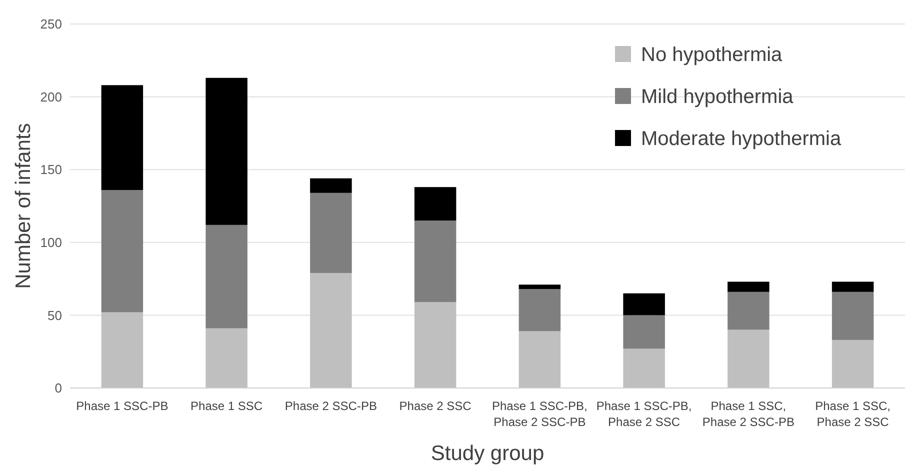  I want to click on y-axis-title: Number of infants, so click(23, 206).